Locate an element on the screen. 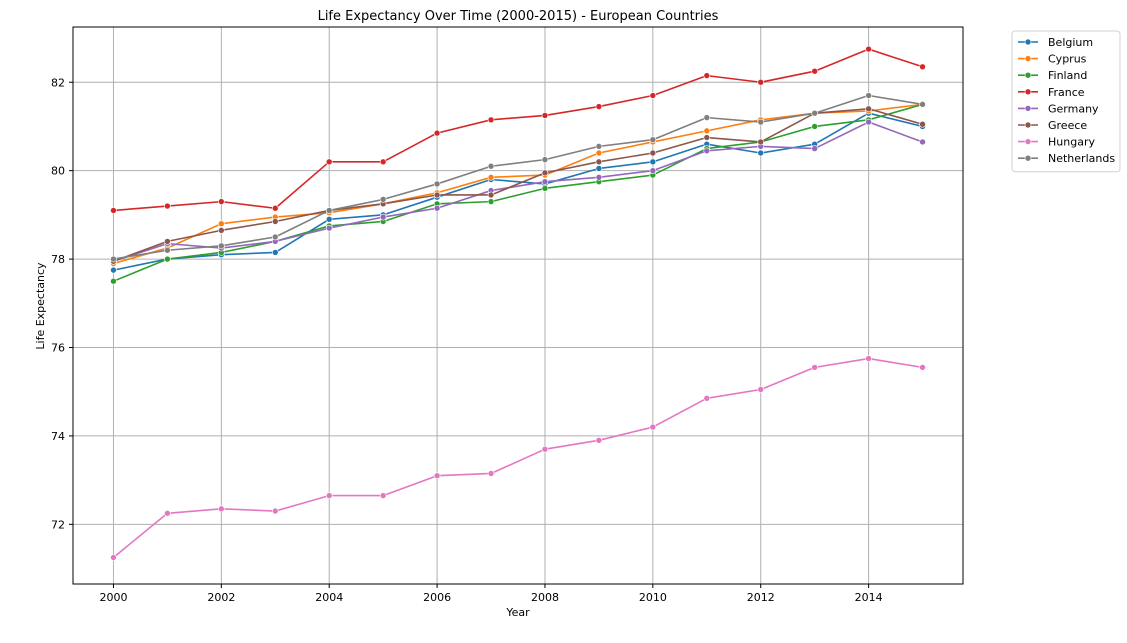  x-tick-label: 2004 is located at coordinates (329, 597).